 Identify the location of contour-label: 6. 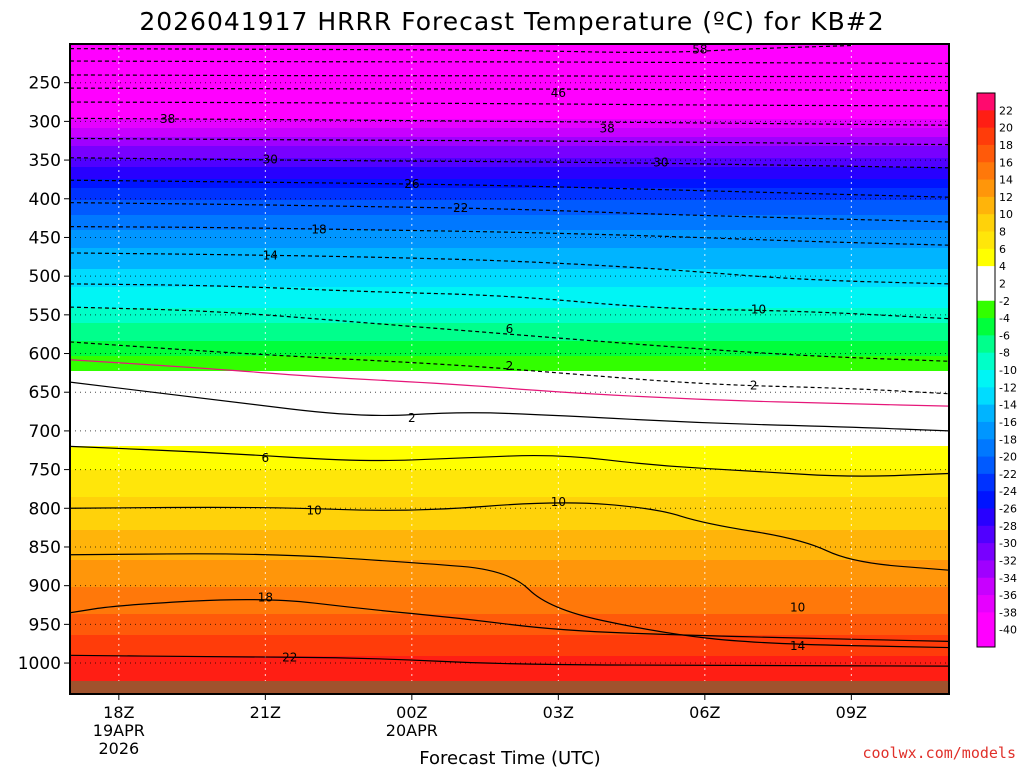
(510, 329).